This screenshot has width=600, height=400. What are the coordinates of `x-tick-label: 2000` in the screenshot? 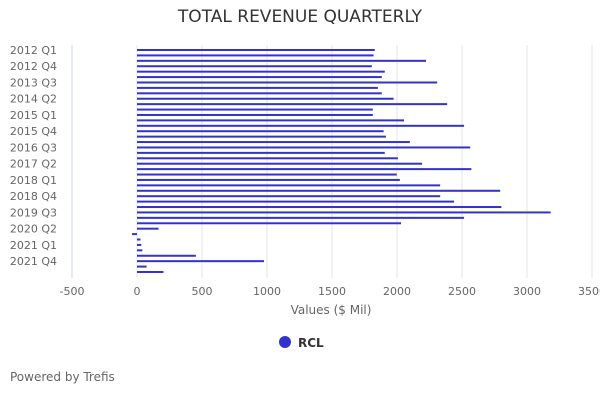 It's located at (397, 291).